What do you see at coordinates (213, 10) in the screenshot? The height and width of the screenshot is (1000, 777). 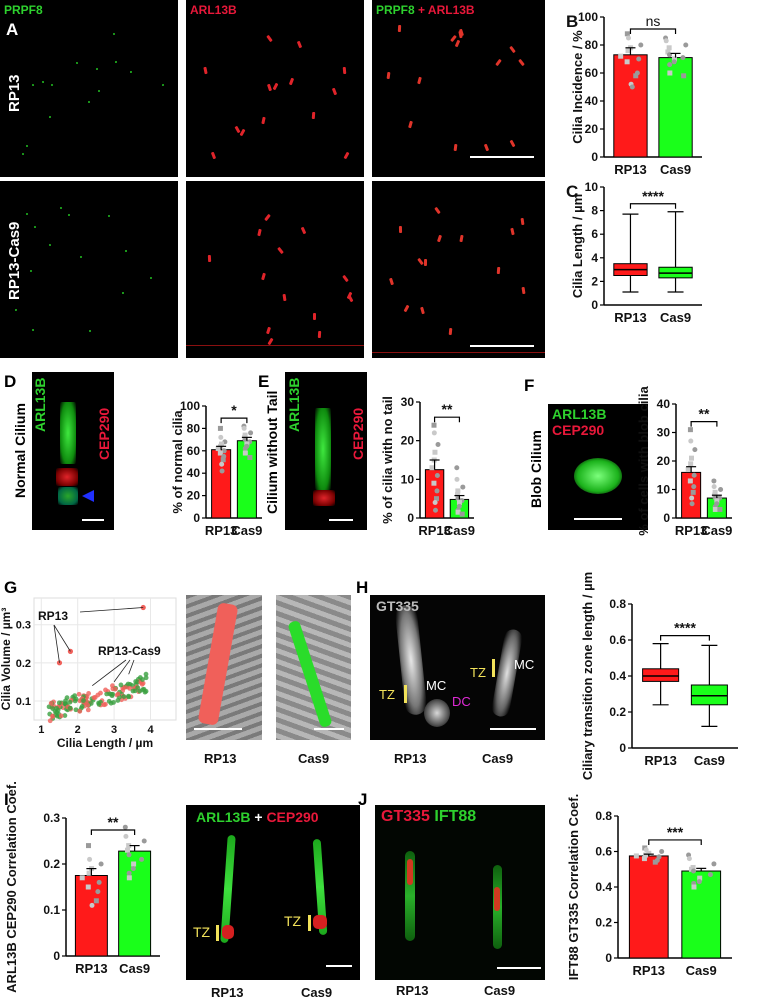 I see `channel-label-arl13b: ARL13B` at bounding box center [213, 10].